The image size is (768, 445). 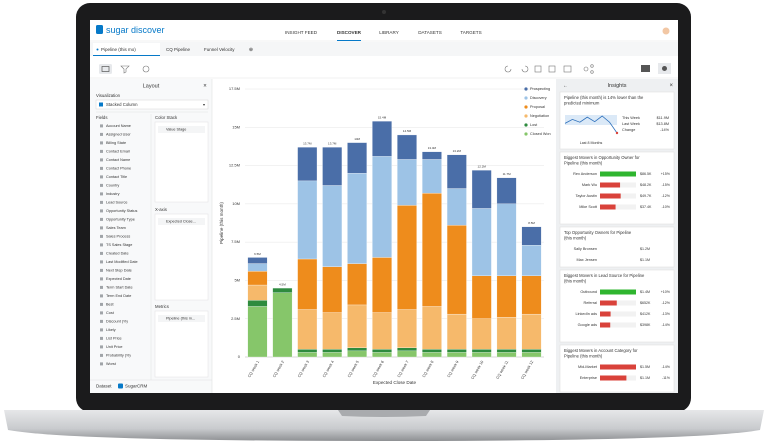 I want to click on field: Cost, so click(x=110, y=313).